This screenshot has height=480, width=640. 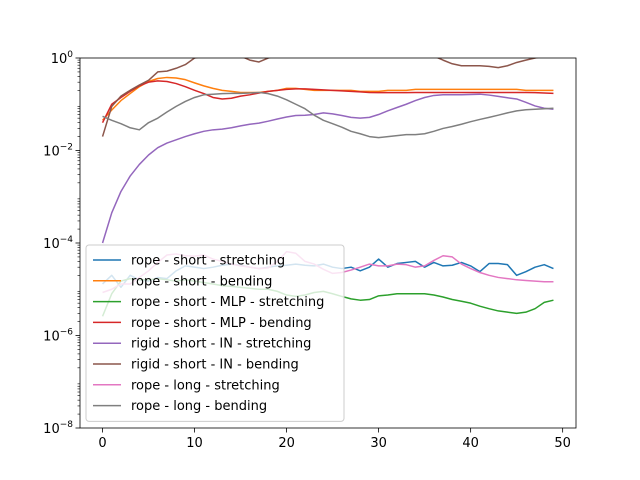 I want to click on y-tick-label: 10⁻², so click(x=58, y=151).